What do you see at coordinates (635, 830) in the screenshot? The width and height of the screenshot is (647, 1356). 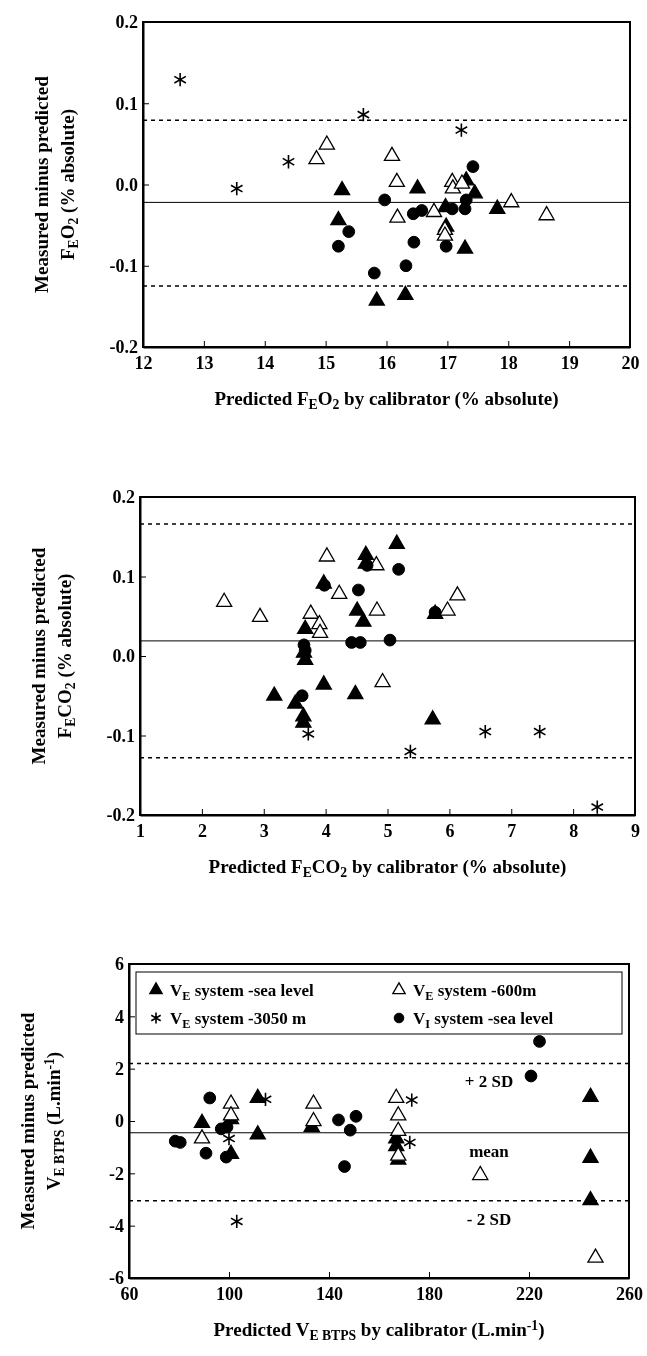 I see `x-tick-label: 9` at bounding box center [635, 830].